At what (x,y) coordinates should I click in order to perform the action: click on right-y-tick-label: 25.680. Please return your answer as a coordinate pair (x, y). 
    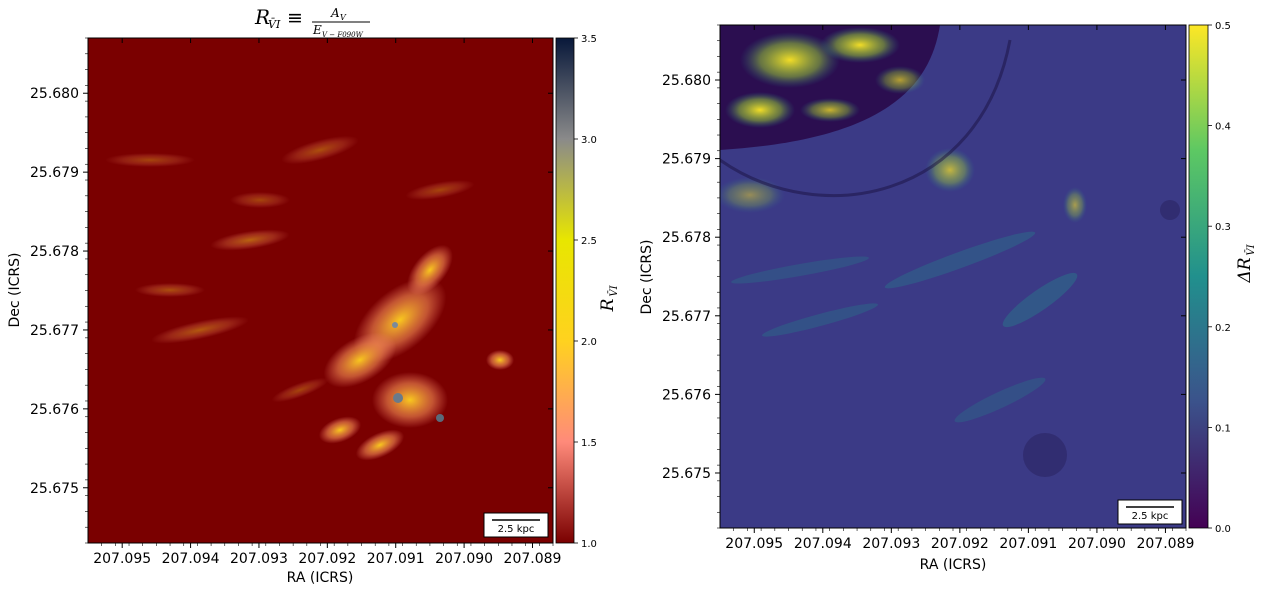
    Looking at the image, I should click on (686, 81).